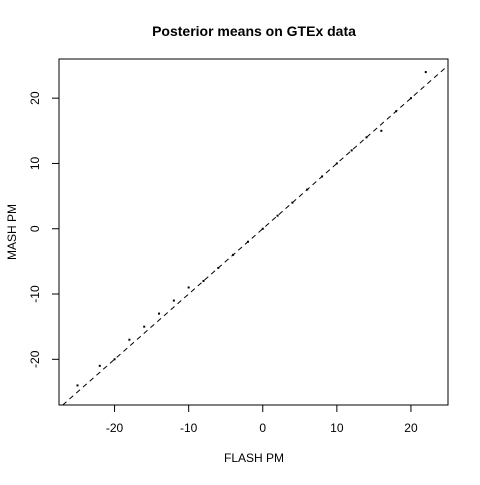 Image resolution: width=480 pixels, height=485 pixels. What do you see at coordinates (411, 428) in the screenshot?
I see `x-tick-label: 20` at bounding box center [411, 428].